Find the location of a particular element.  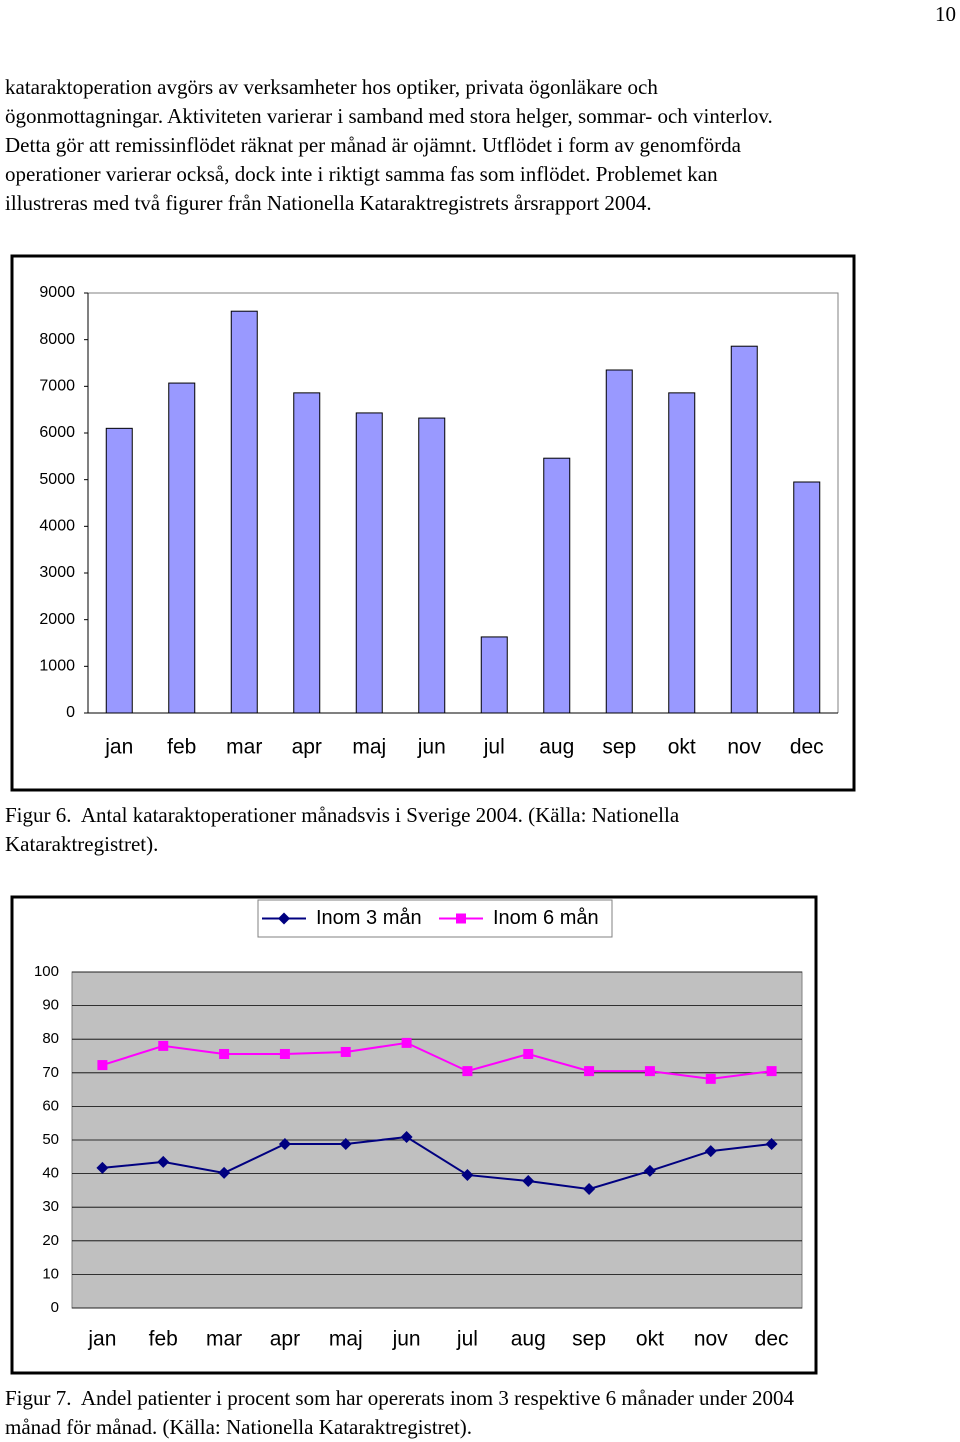

y-tick-label: 60 is located at coordinates (50, 1105).